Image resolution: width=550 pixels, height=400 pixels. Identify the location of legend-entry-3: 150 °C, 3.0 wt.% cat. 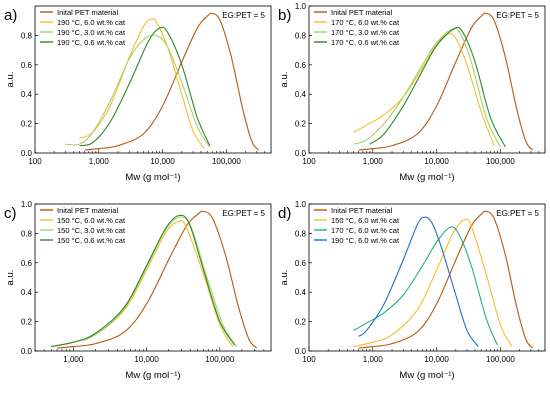
(91, 230).